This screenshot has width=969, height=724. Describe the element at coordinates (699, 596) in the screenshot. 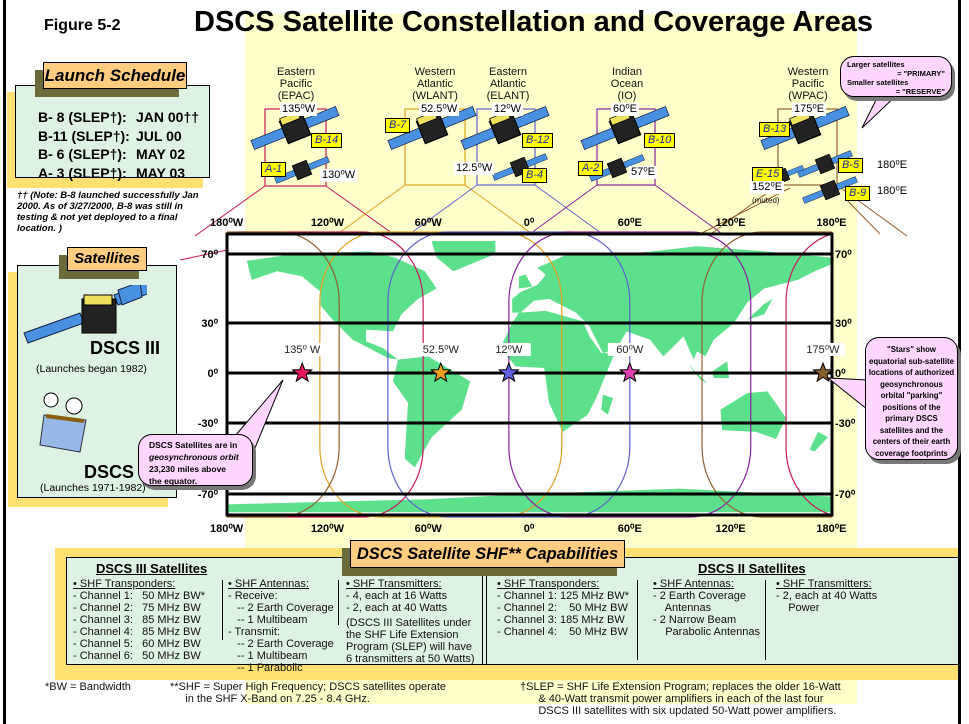

I see `capability-line: - 2 Earth Coverage` at that location.